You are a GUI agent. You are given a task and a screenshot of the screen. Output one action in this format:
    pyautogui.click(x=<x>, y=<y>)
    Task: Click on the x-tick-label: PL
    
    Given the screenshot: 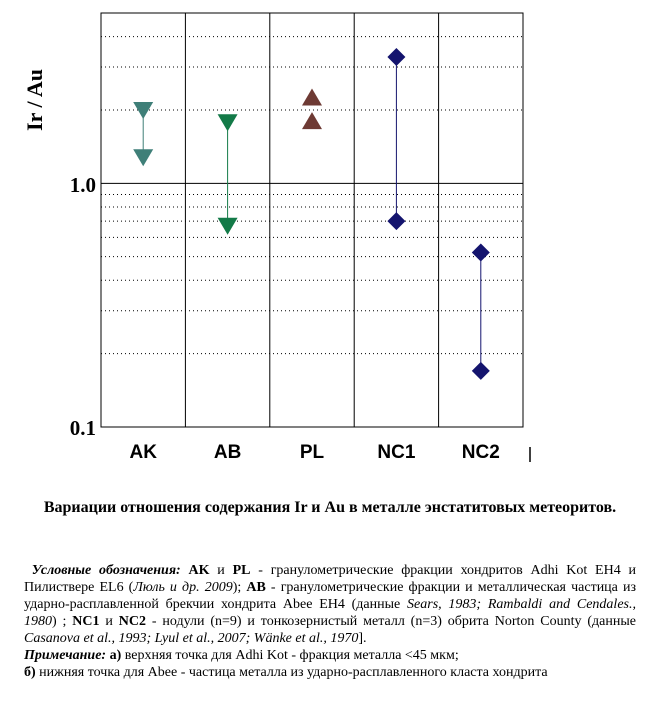 What is the action you would take?
    pyautogui.click(x=312, y=452)
    